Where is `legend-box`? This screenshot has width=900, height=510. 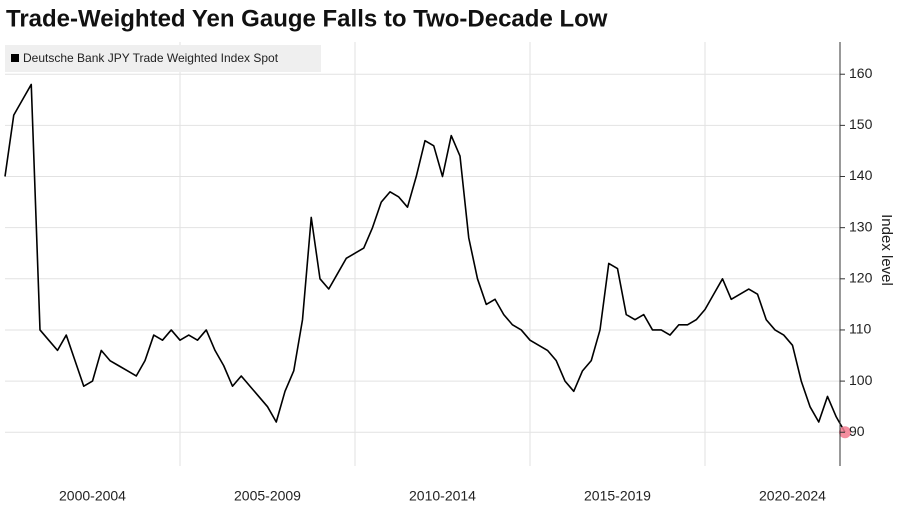 legend-box is located at coordinates (163, 58).